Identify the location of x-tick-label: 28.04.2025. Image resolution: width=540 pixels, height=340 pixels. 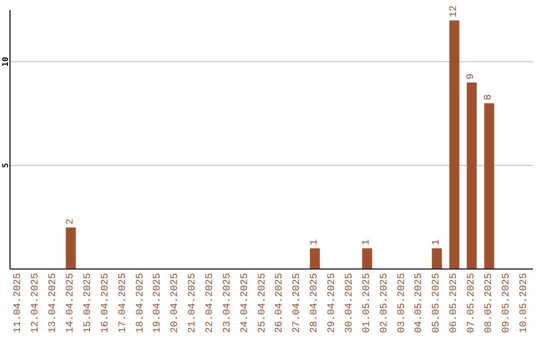
(315, 303).